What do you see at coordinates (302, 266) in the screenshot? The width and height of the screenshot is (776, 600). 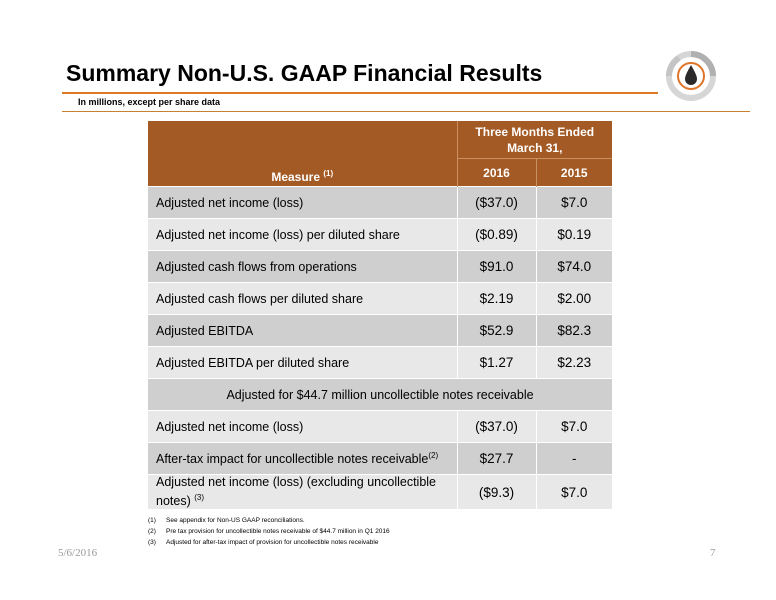 I see `row-label: Adjusted cash flows from operations` at bounding box center [302, 266].